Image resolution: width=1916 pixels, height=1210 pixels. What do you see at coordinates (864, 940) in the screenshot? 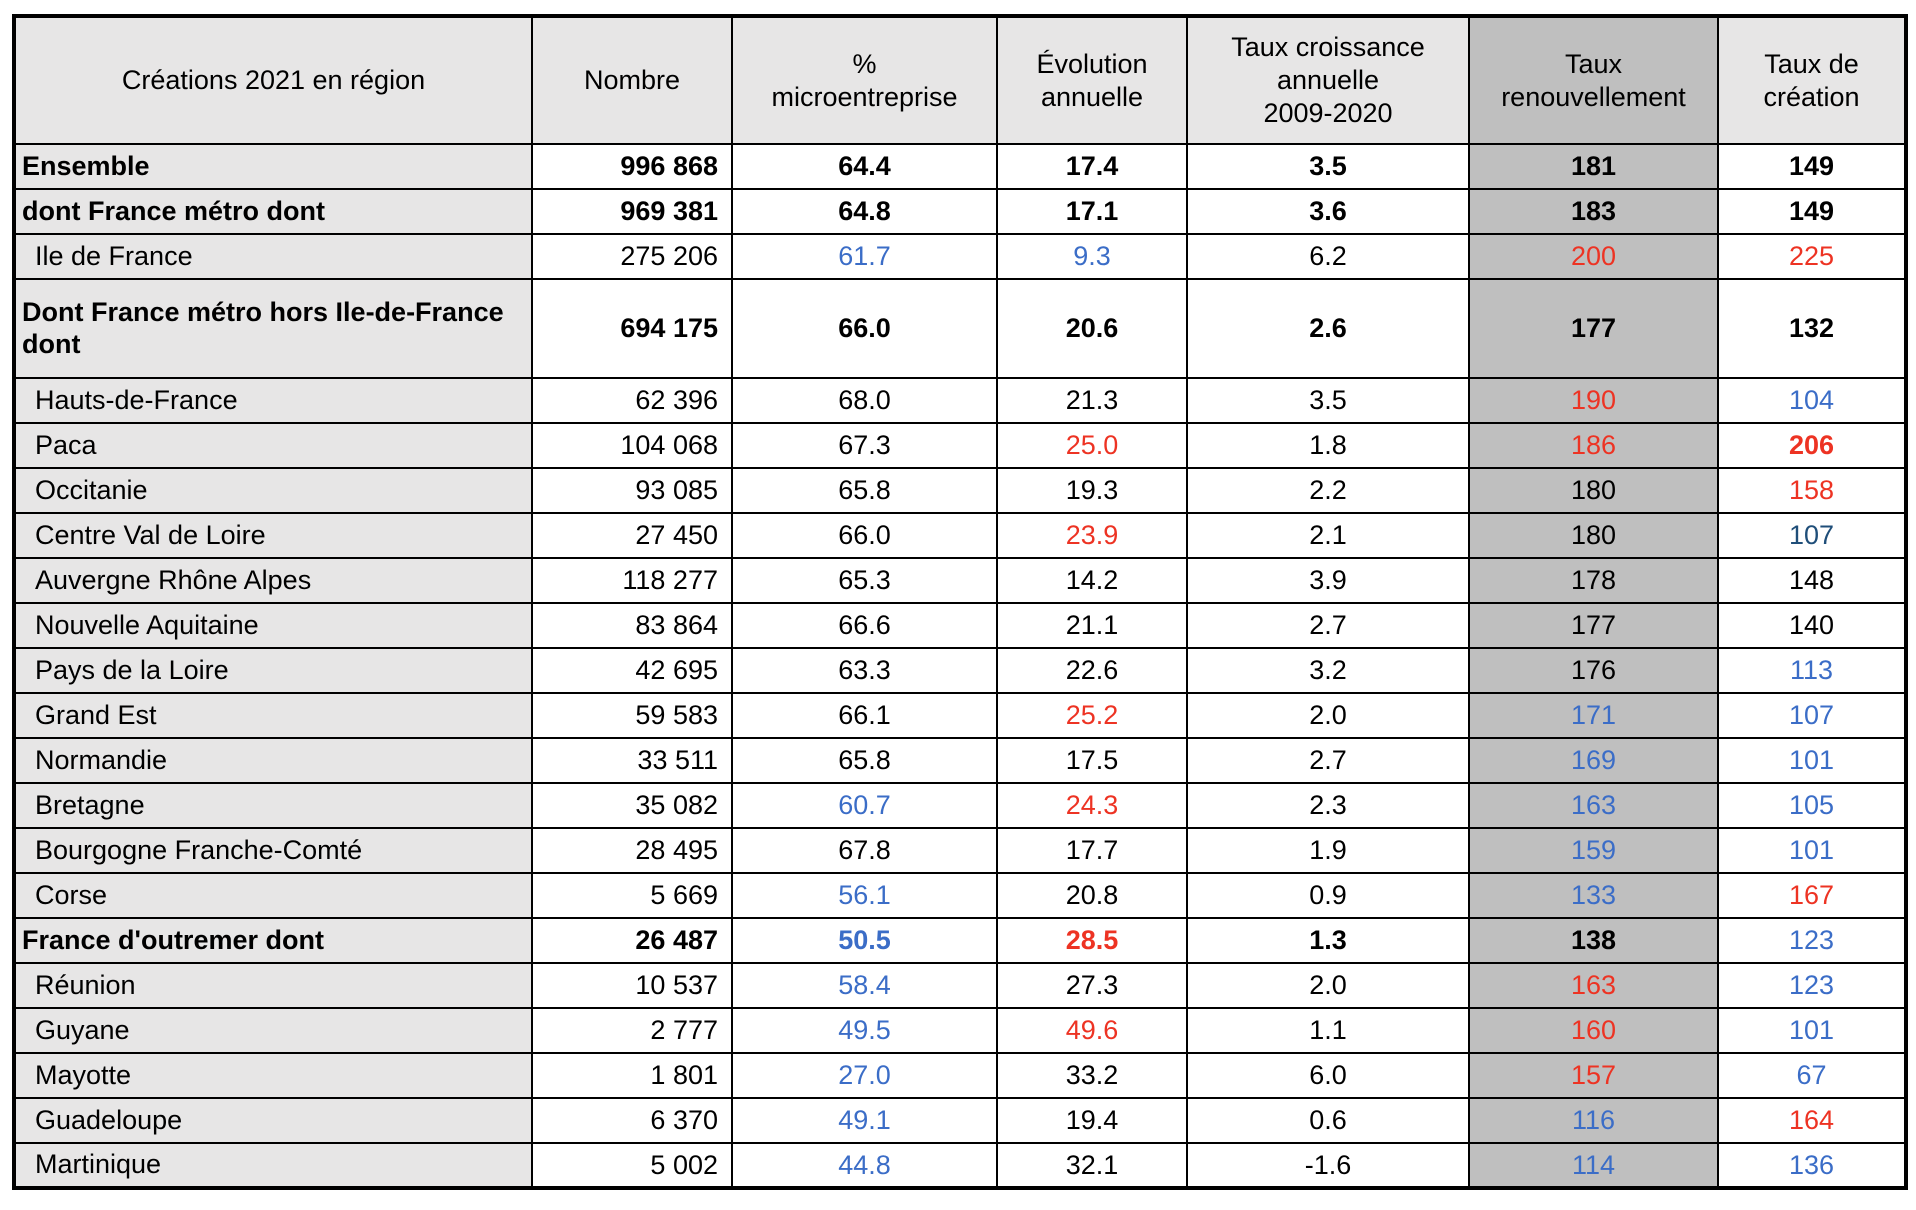
I see `value-cell: 50.5` at bounding box center [864, 940].